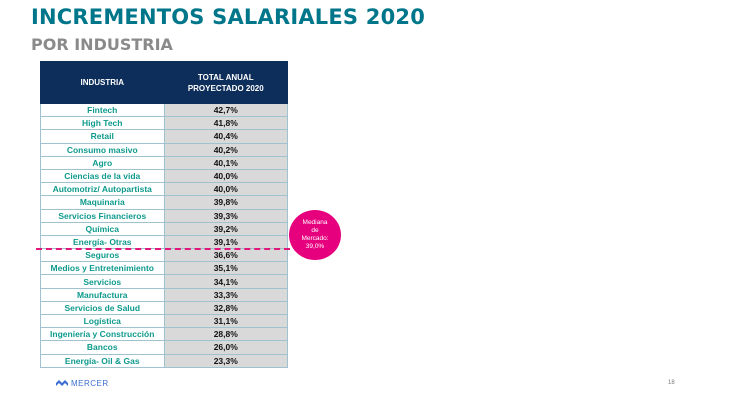 Image resolution: width=730 pixels, height=410 pixels. I want to click on industry-cell: Consumo masivo, so click(102, 149).